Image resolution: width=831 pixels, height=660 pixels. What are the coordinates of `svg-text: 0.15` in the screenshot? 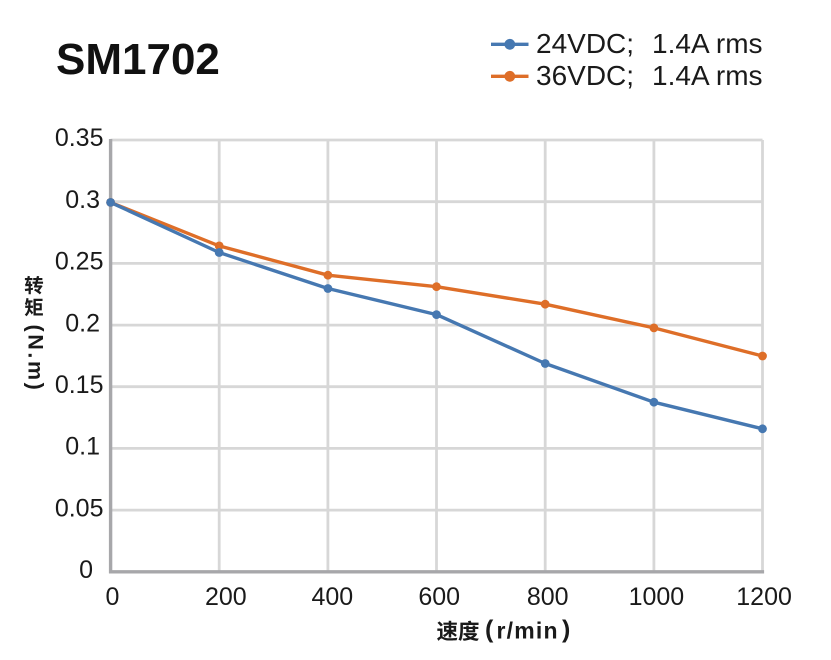 It's located at (79, 385).